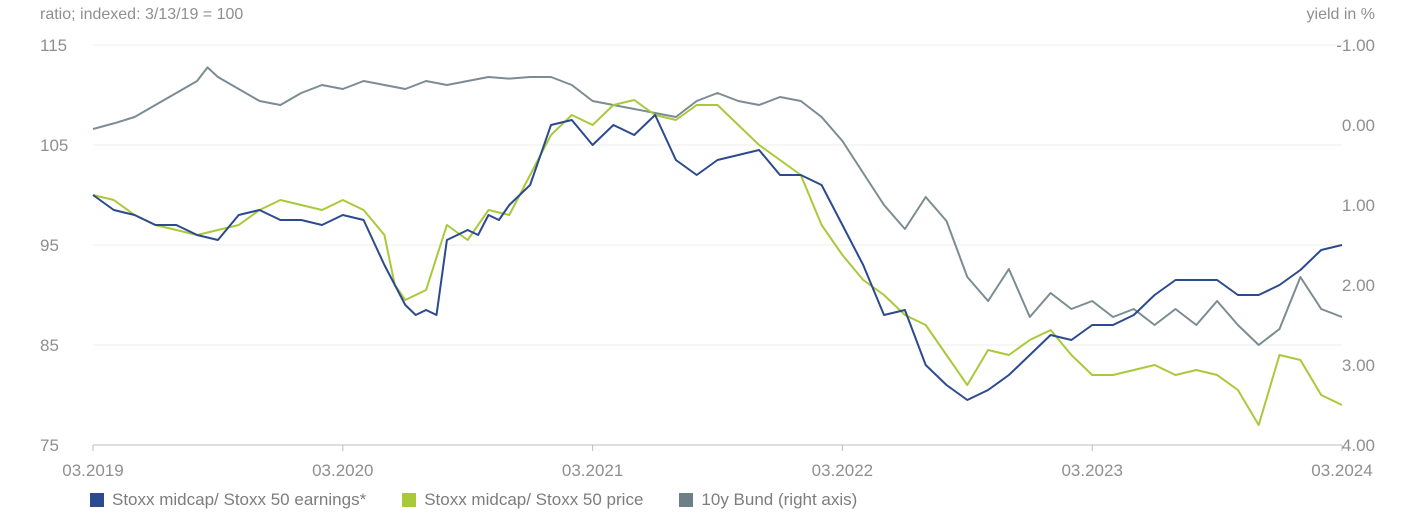 The width and height of the screenshot is (1419, 520). What do you see at coordinates (1358, 125) in the screenshot?
I see `right-tick-label: 0.00` at bounding box center [1358, 125].